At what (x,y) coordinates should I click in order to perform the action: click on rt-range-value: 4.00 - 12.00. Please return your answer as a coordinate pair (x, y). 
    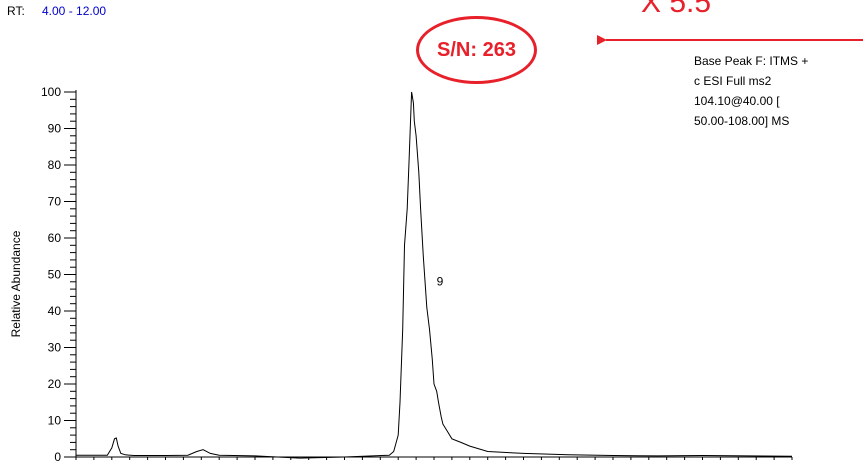
    Looking at the image, I should click on (74, 11).